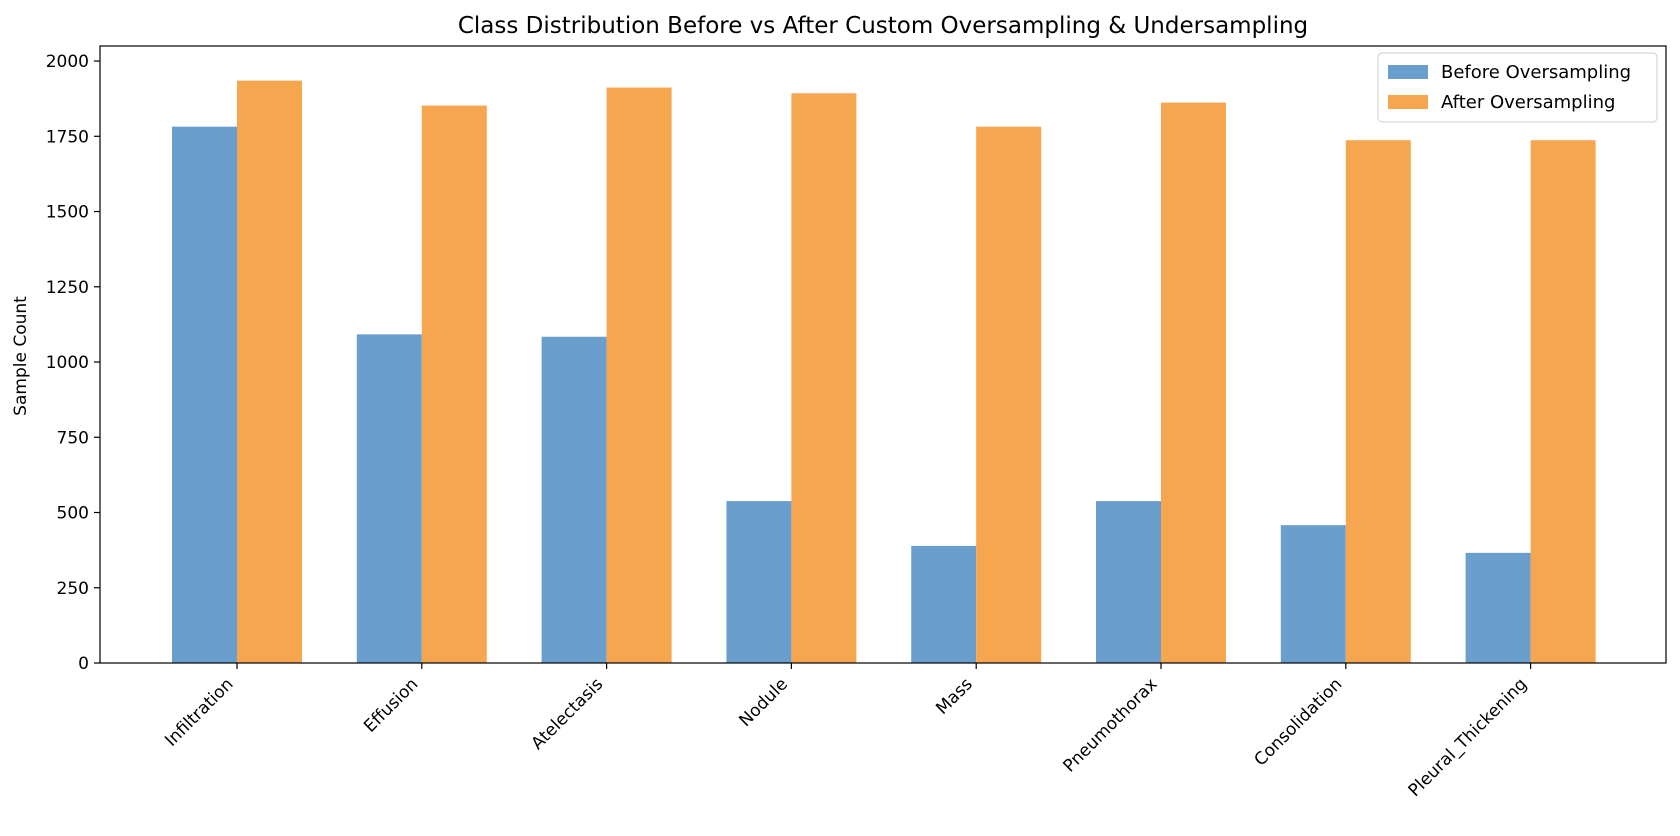  Describe the element at coordinates (1009, 395) in the screenshot. I see `bar-after-mass` at that location.